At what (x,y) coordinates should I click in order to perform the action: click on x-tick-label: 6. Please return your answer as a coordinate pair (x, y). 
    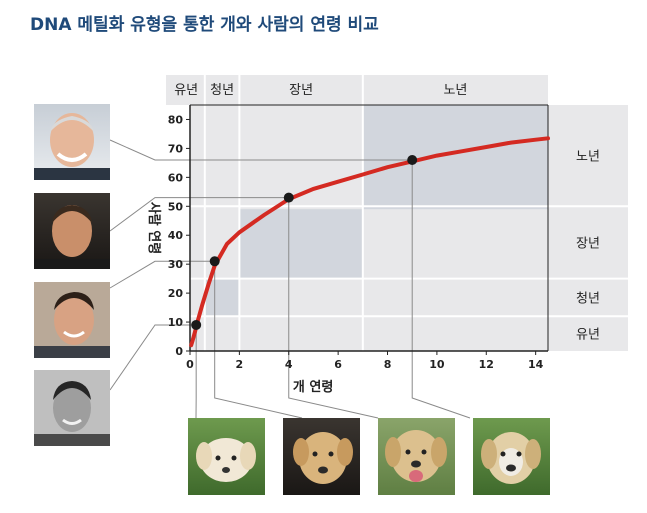
    Looking at the image, I should click on (338, 364).